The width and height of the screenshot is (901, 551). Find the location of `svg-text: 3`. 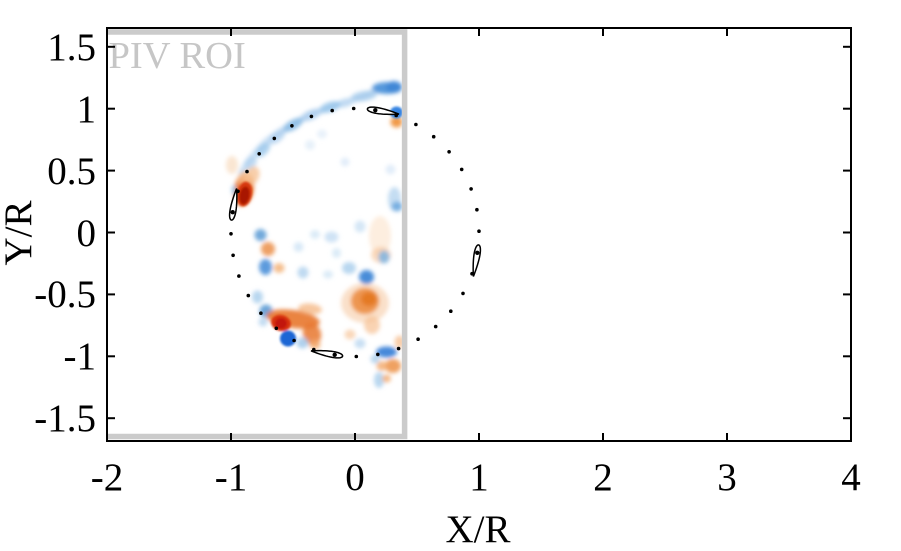

svg-text: 3 is located at coordinates (727, 477).